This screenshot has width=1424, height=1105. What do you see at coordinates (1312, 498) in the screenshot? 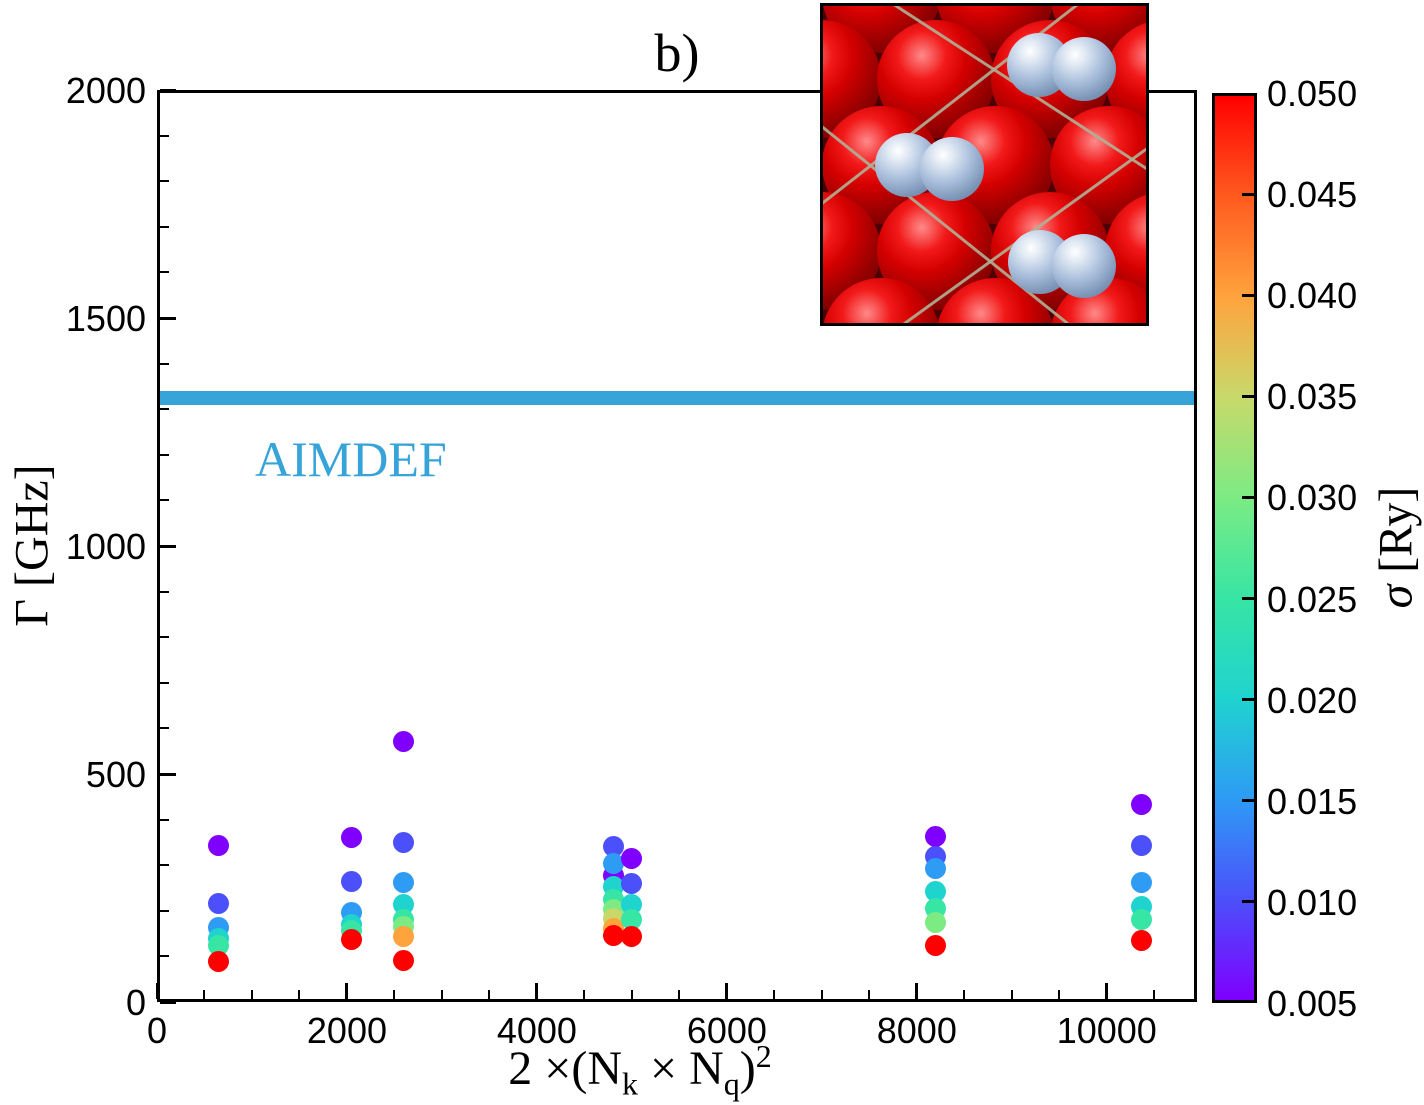
I see `colorbar-tick-label: 0.030` at bounding box center [1312, 498].